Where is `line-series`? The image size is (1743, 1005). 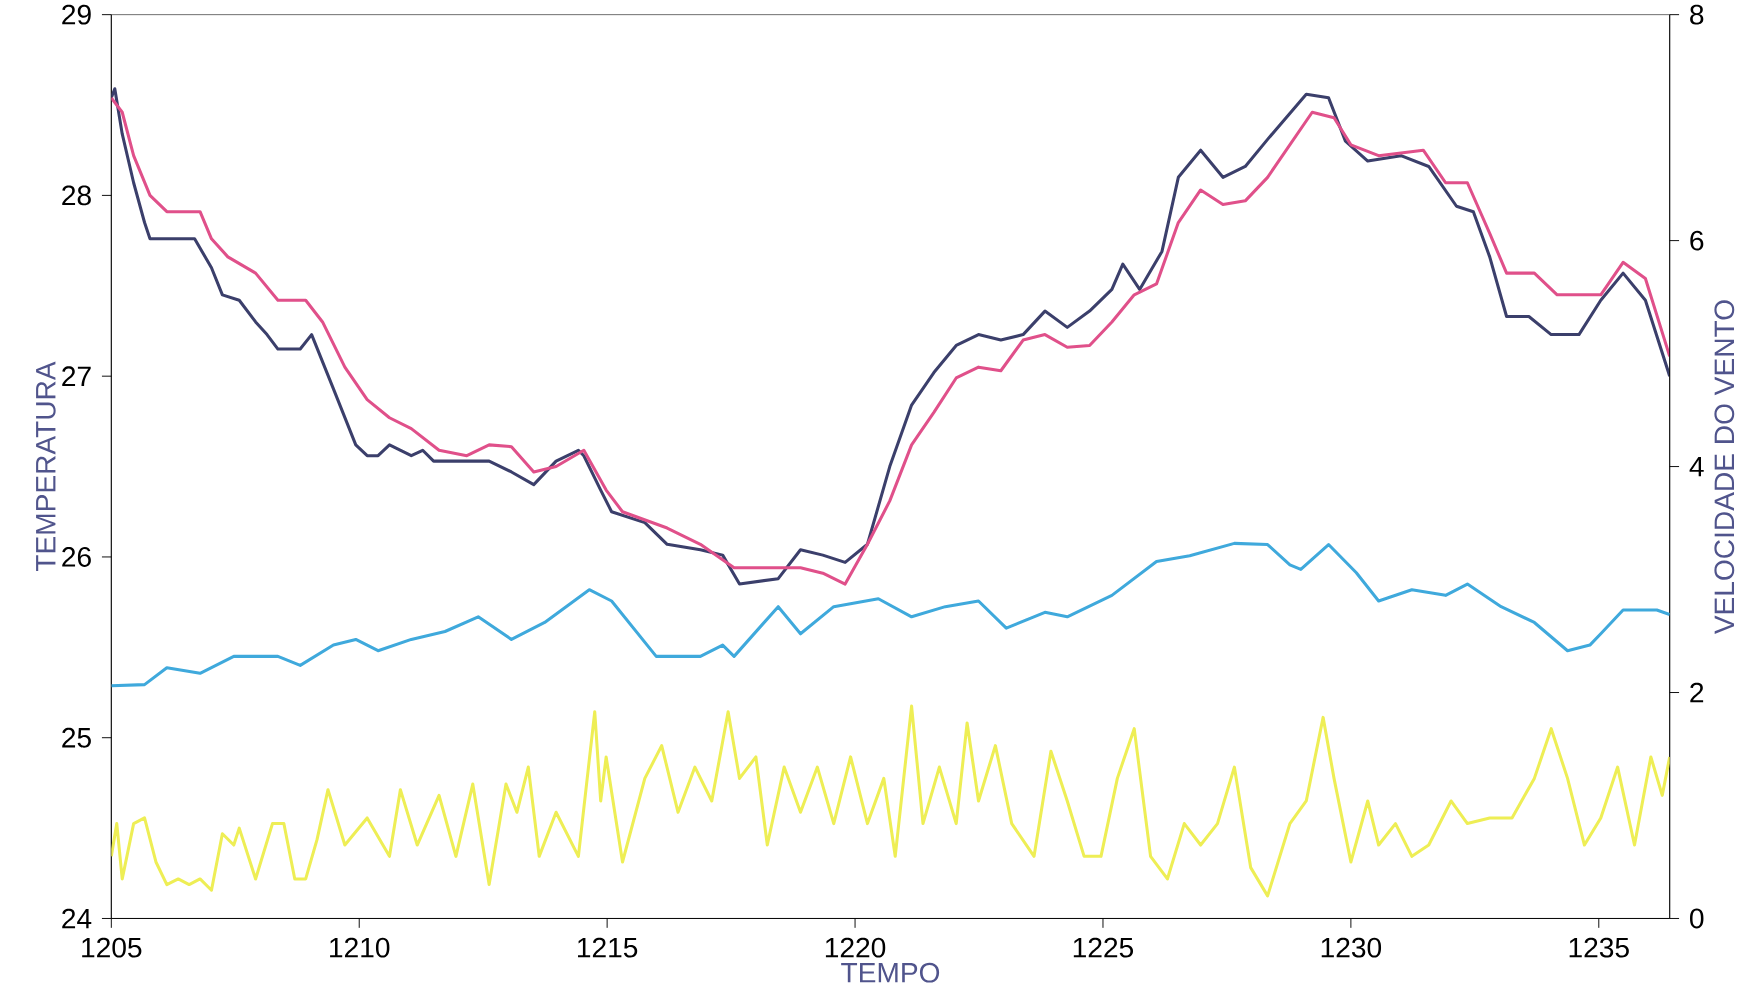
line-series is located at coordinates (890, 614).